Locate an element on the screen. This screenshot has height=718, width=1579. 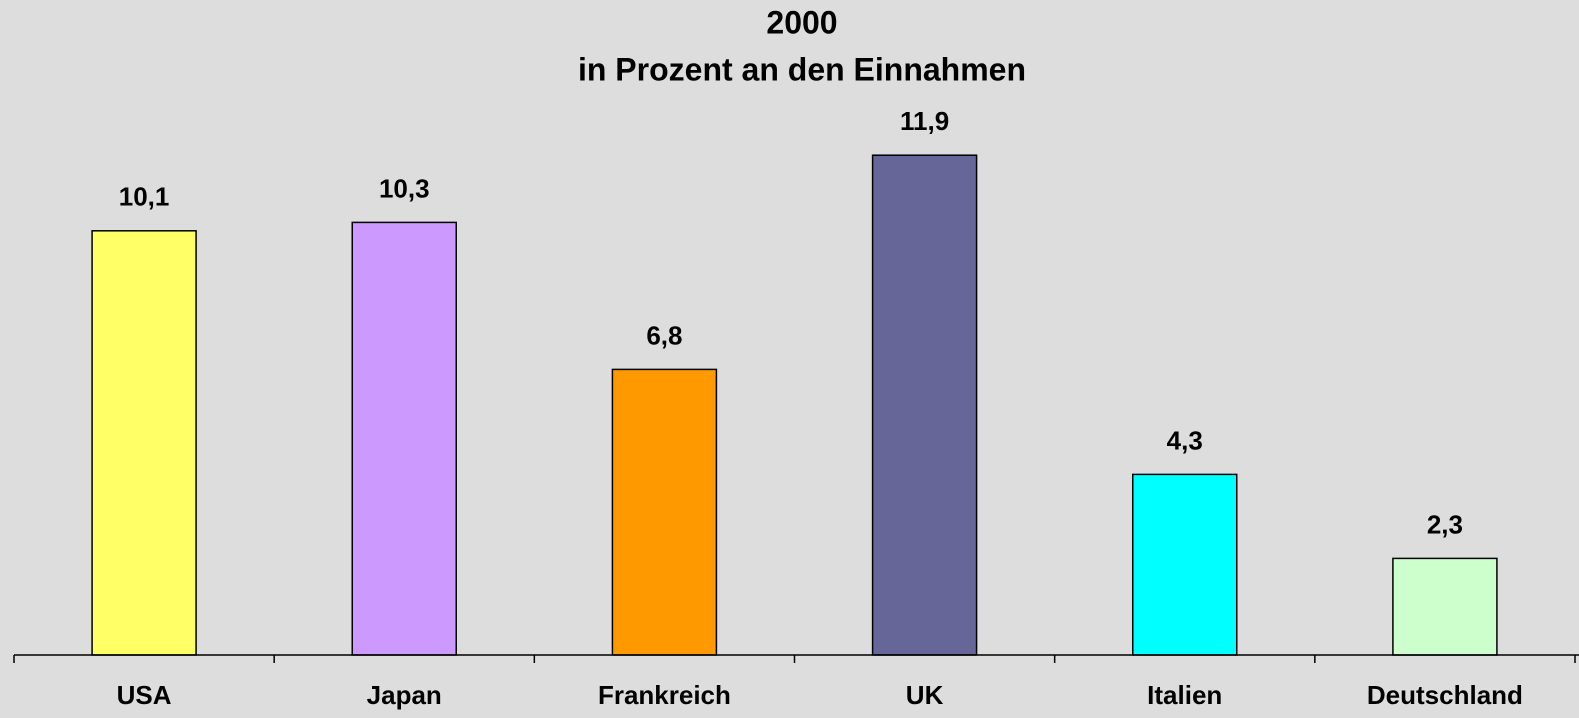
x-tick-label: Frankreich is located at coordinates (664, 695).